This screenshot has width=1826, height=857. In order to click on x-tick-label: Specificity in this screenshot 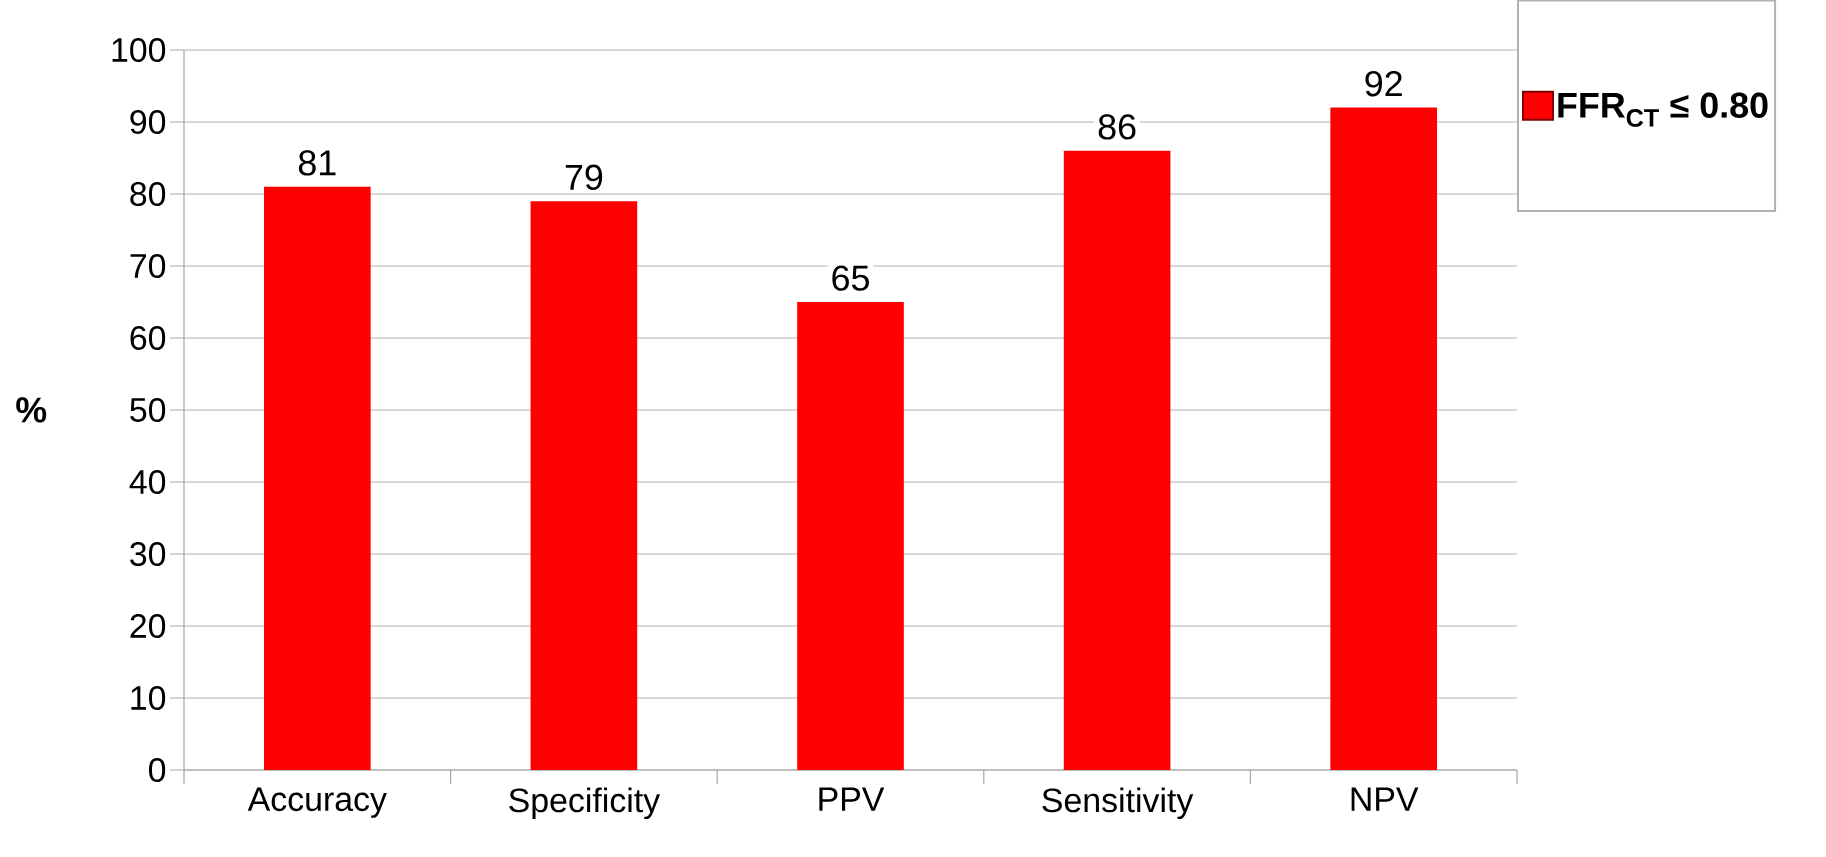, I will do `click(585, 803)`.